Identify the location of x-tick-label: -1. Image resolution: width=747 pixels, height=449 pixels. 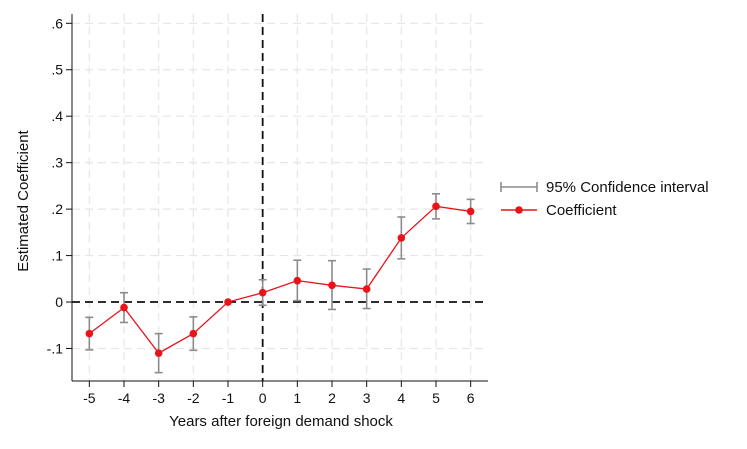
(228, 398).